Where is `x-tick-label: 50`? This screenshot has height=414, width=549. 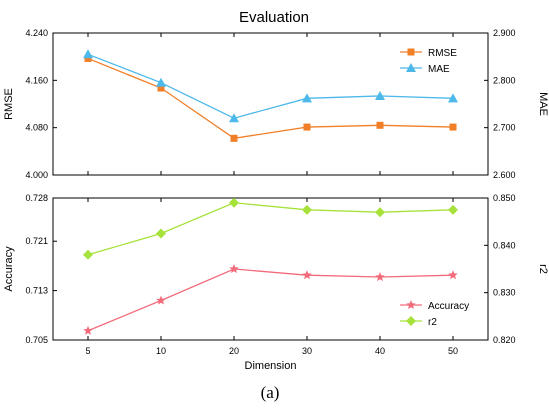 x-tick-label: 50 is located at coordinates (453, 351).